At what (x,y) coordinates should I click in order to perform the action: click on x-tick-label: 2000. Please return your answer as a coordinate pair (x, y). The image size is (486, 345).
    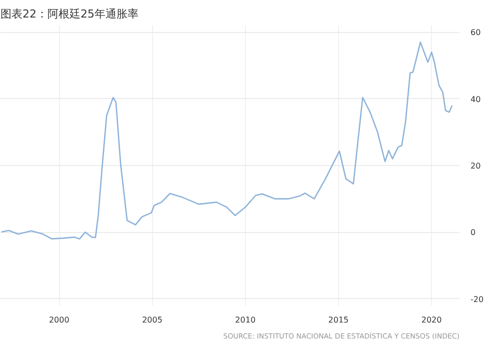
    Looking at the image, I should click on (59, 320).